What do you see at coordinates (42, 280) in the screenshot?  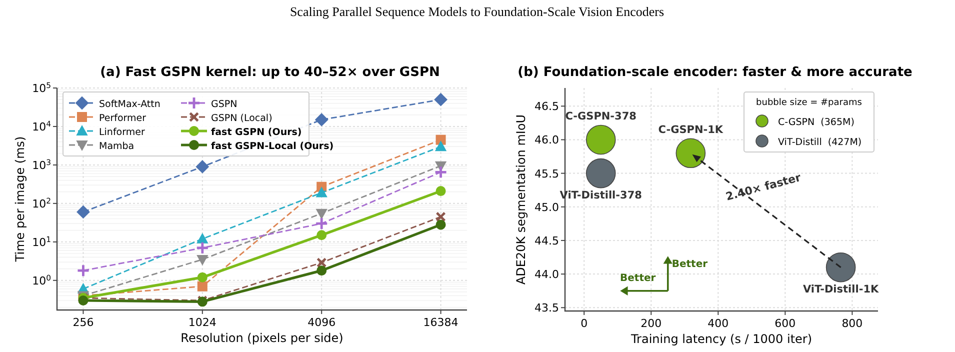 I see `y-tick-label: 10$^{0}$` at bounding box center [42, 280].